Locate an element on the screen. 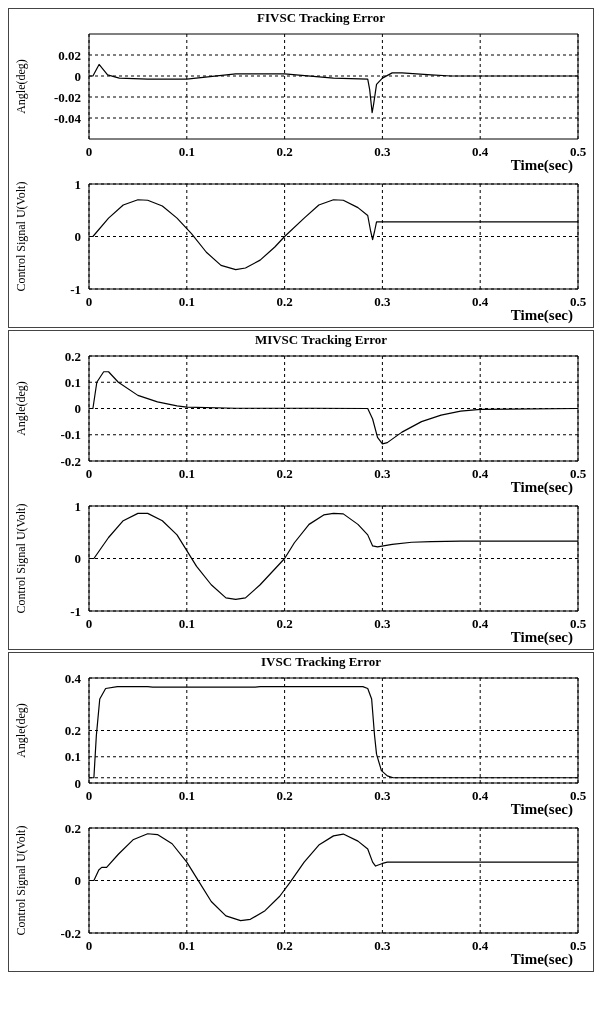 Image resolution: width=602 pixels, height=1012 pixels. y-tick-label: -0.02 is located at coordinates (67, 97).